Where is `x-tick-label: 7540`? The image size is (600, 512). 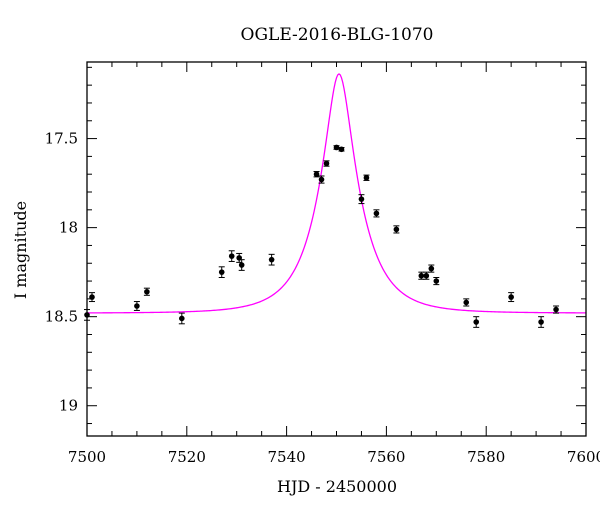 x-tick-label: 7540 is located at coordinates (287, 457).